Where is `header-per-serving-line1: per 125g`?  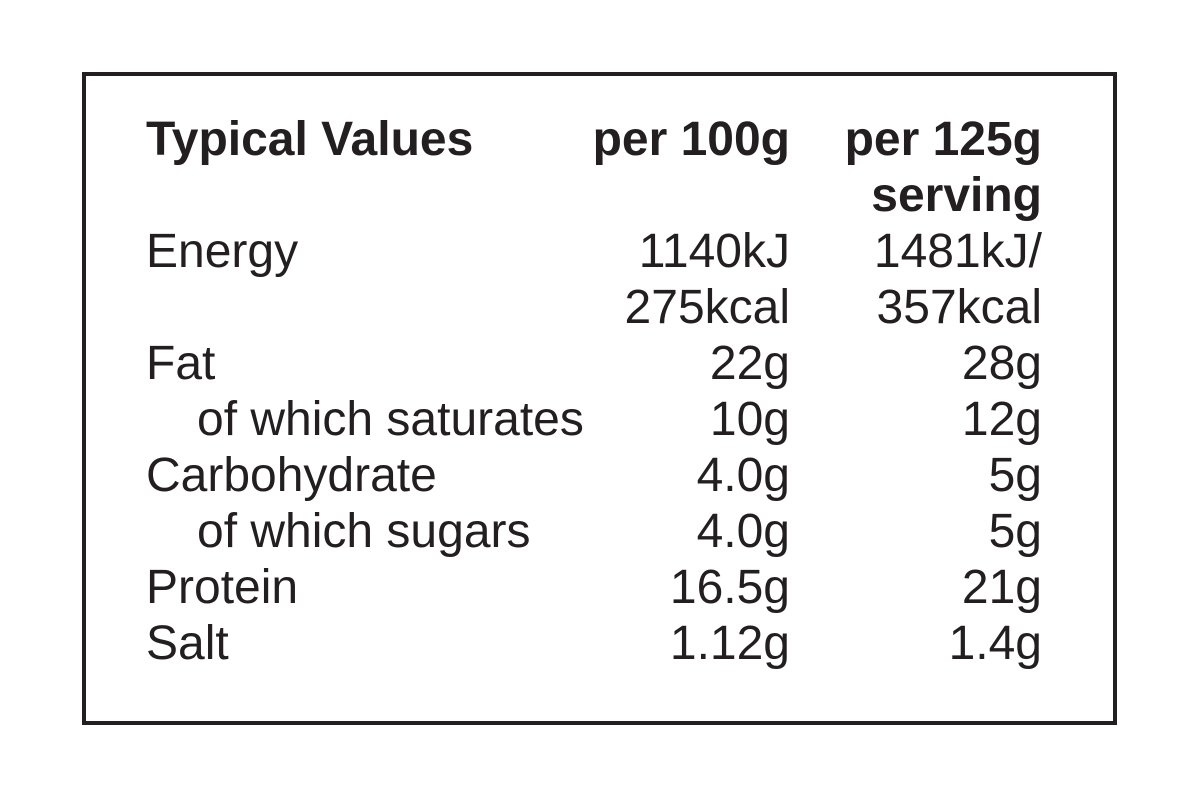 header-per-serving-line1: per 125g is located at coordinates (943, 139).